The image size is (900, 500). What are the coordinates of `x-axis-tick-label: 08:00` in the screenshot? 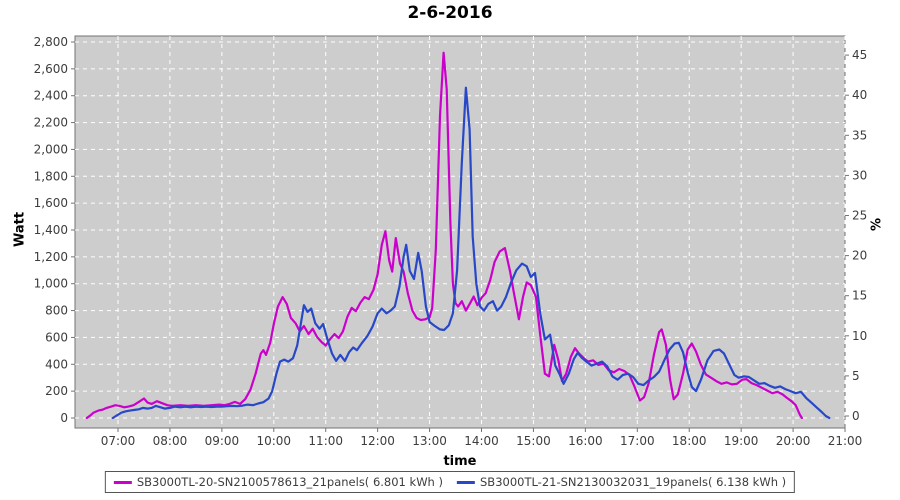 It's located at (170, 441).